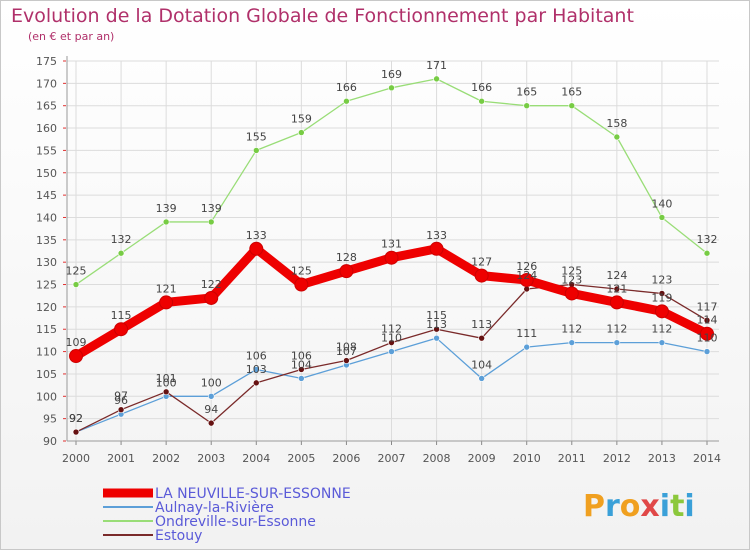 Image resolution: width=750 pixels, height=550 pixels. I want to click on data-label: 122, so click(211, 284).